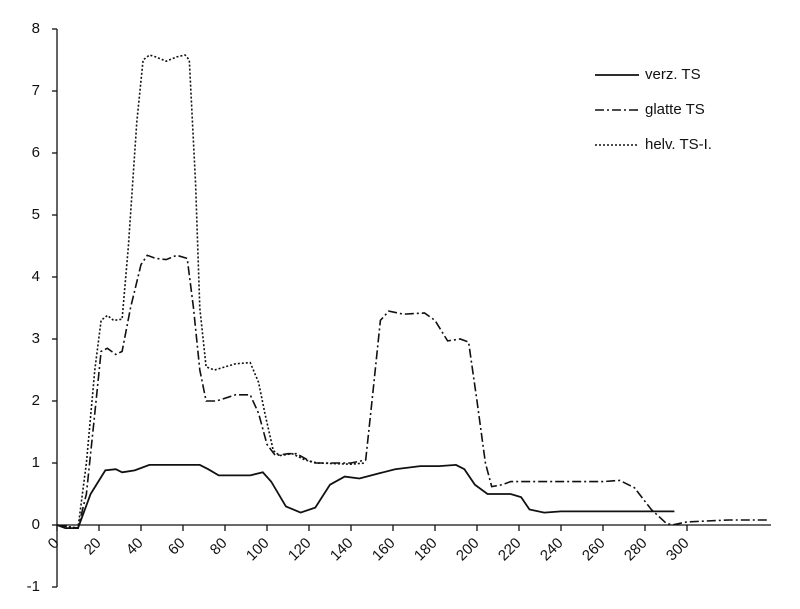  What do you see at coordinates (33, 586) in the screenshot?
I see `y-tick-label: -1` at bounding box center [33, 586].